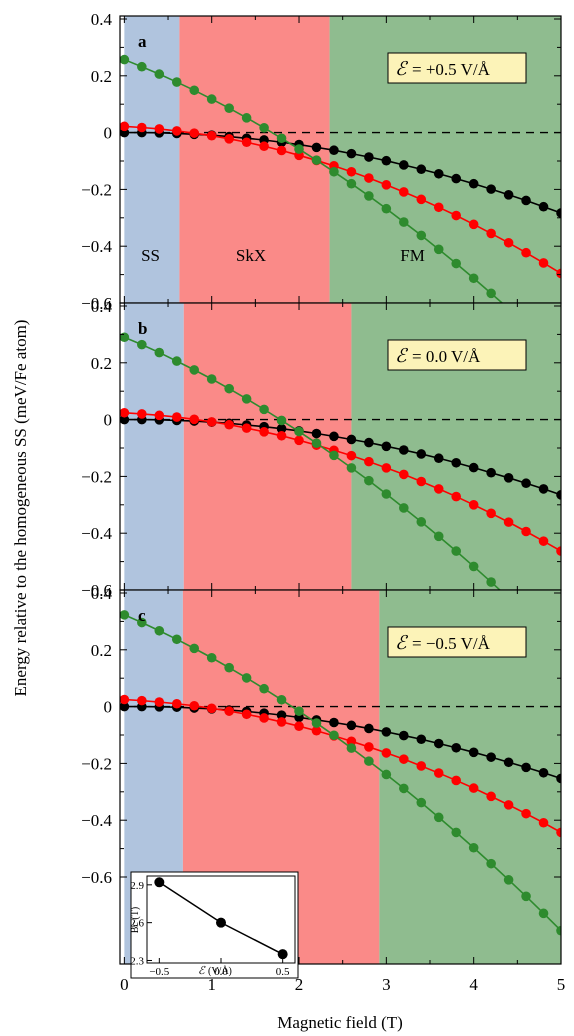 The image size is (574, 1036). What do you see at coordinates (221, 972) in the screenshot?
I see `inset-x-tick-label-1: 0.0` at bounding box center [221, 972].